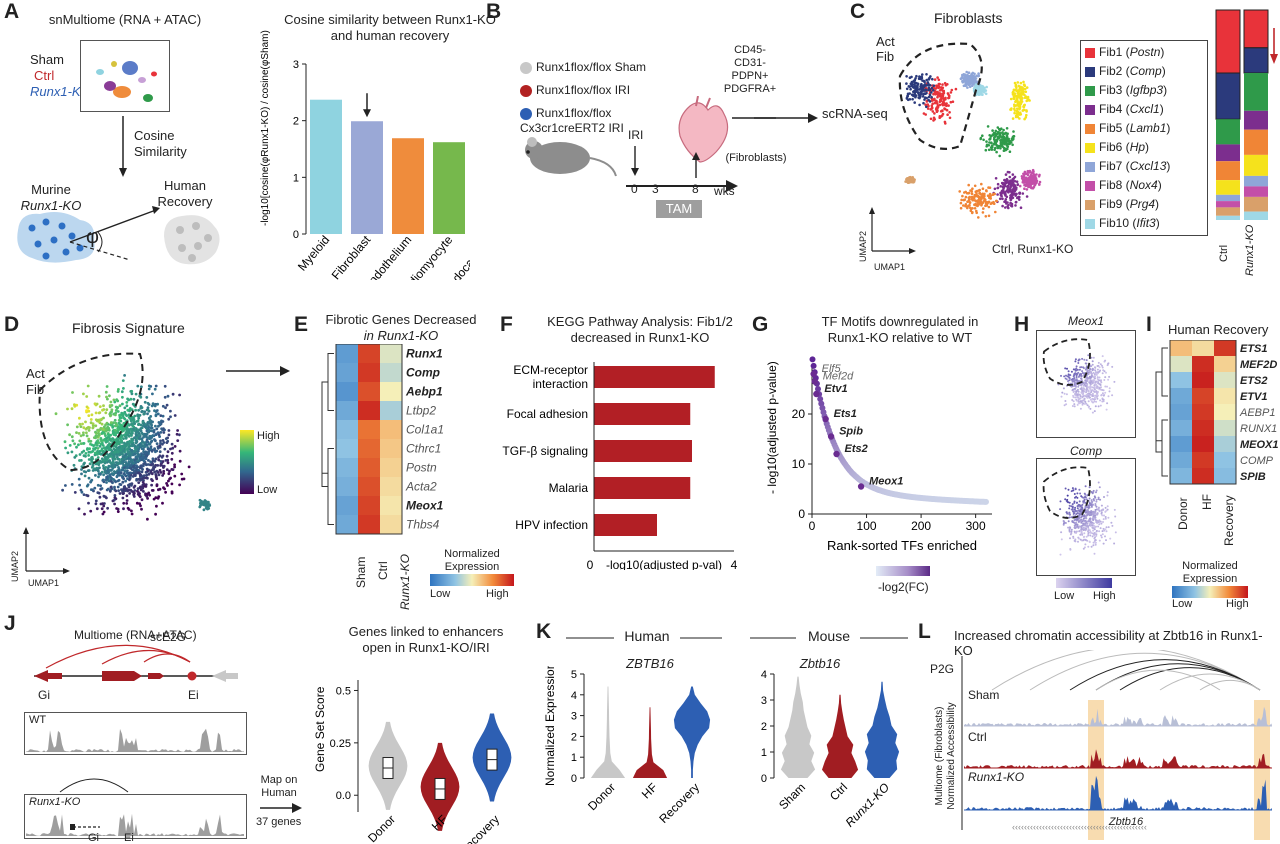 The image size is (1280, 844). Describe the element at coordinates (1145, 71) in the screenshot. I see `legend-gene: Comp` at that location.